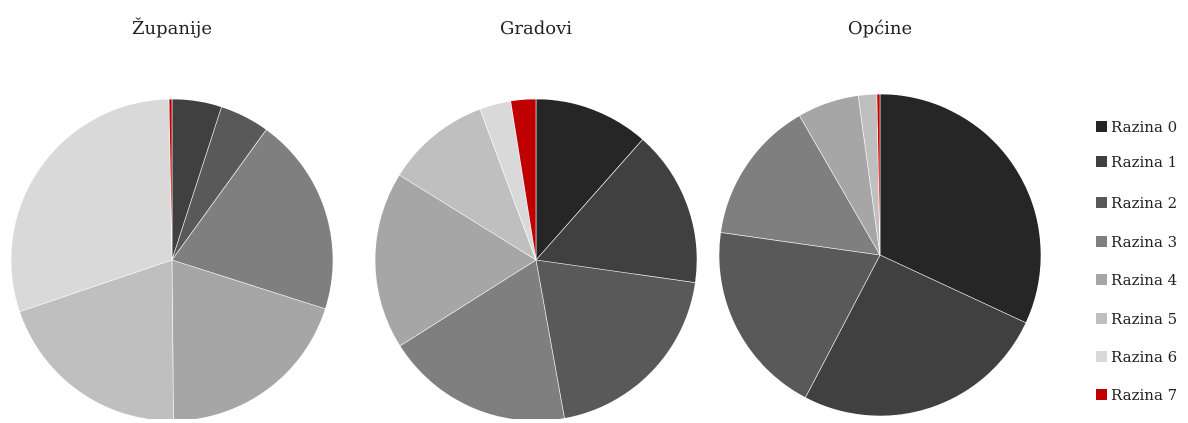 The height and width of the screenshot is (423, 1188). What do you see at coordinates (1144, 242) in the screenshot?
I see `legend-label: Razina 3` at bounding box center [1144, 242].